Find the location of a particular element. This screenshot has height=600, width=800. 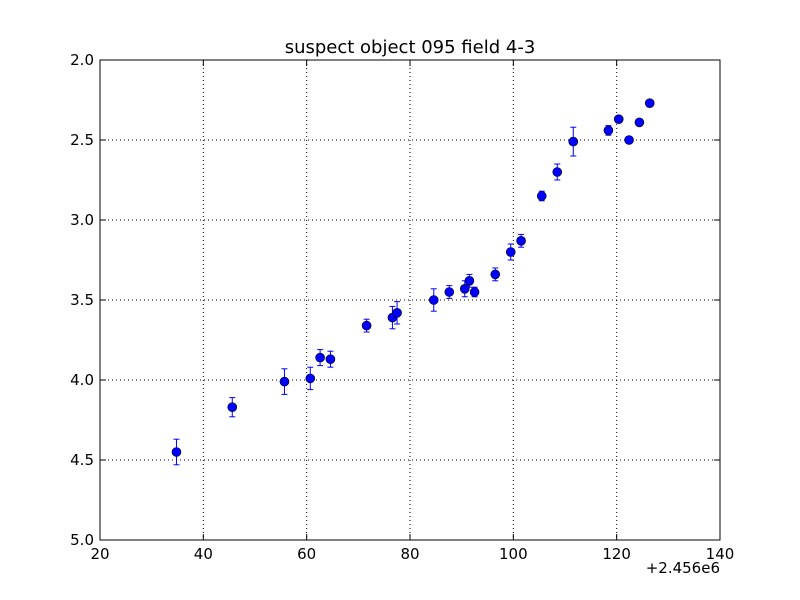

x-tick-label: 20 is located at coordinates (99, 554).